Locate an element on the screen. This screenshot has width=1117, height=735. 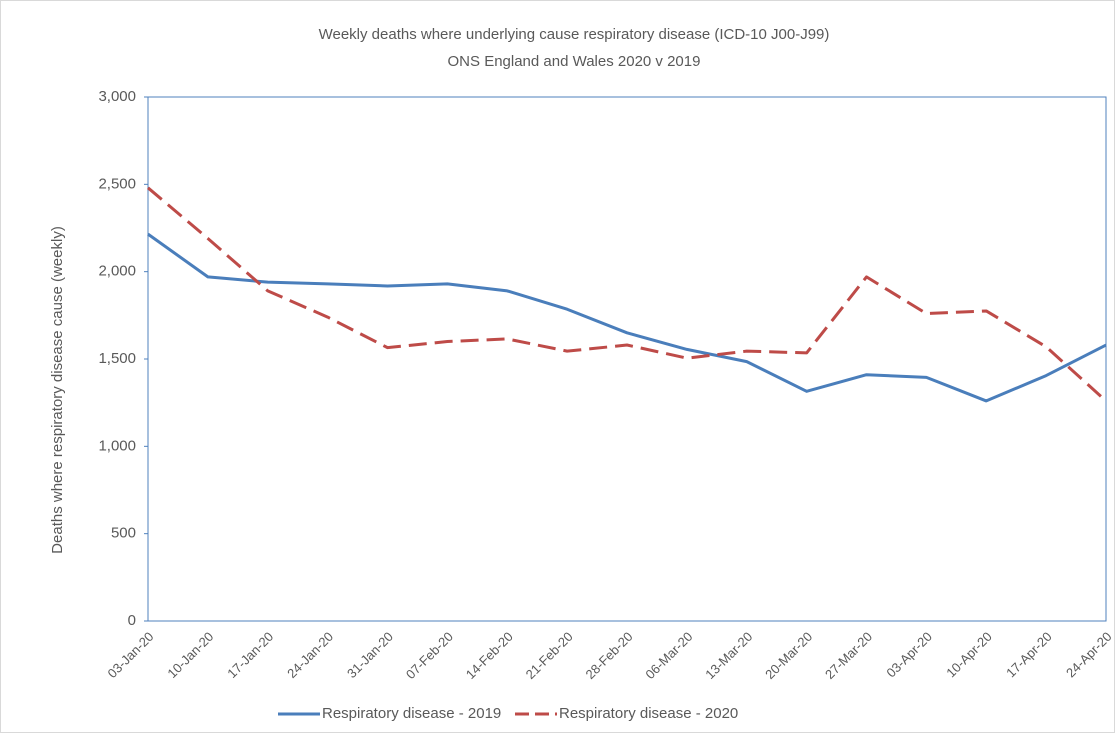
legend-label: Respiratory disease - 2020 is located at coordinates (648, 713).